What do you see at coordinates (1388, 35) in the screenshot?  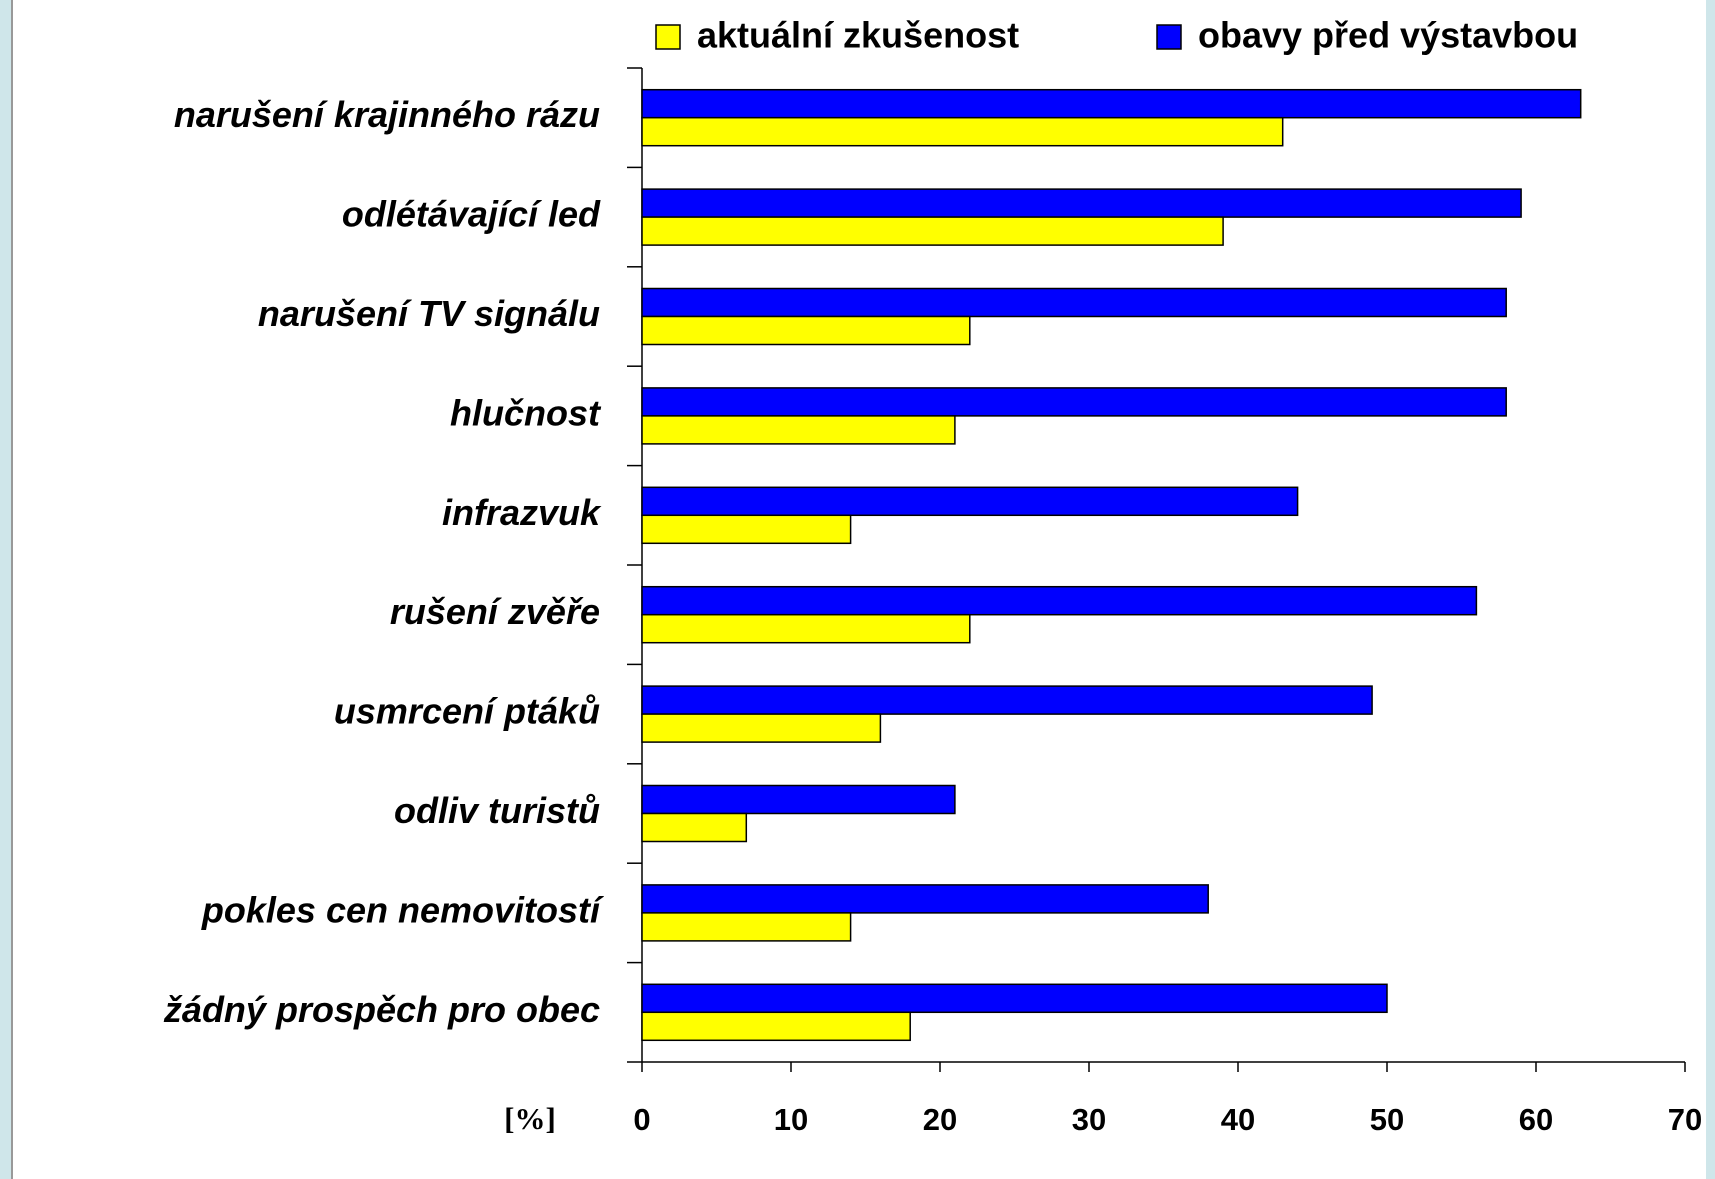 I see `legend-label: obavy před výstavbou` at bounding box center [1388, 35].